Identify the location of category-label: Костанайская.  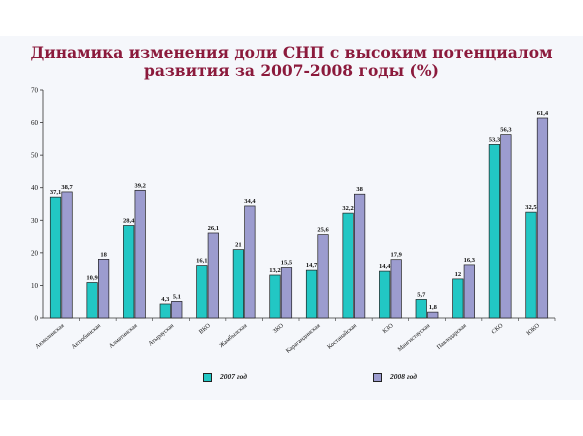
(342, 336).